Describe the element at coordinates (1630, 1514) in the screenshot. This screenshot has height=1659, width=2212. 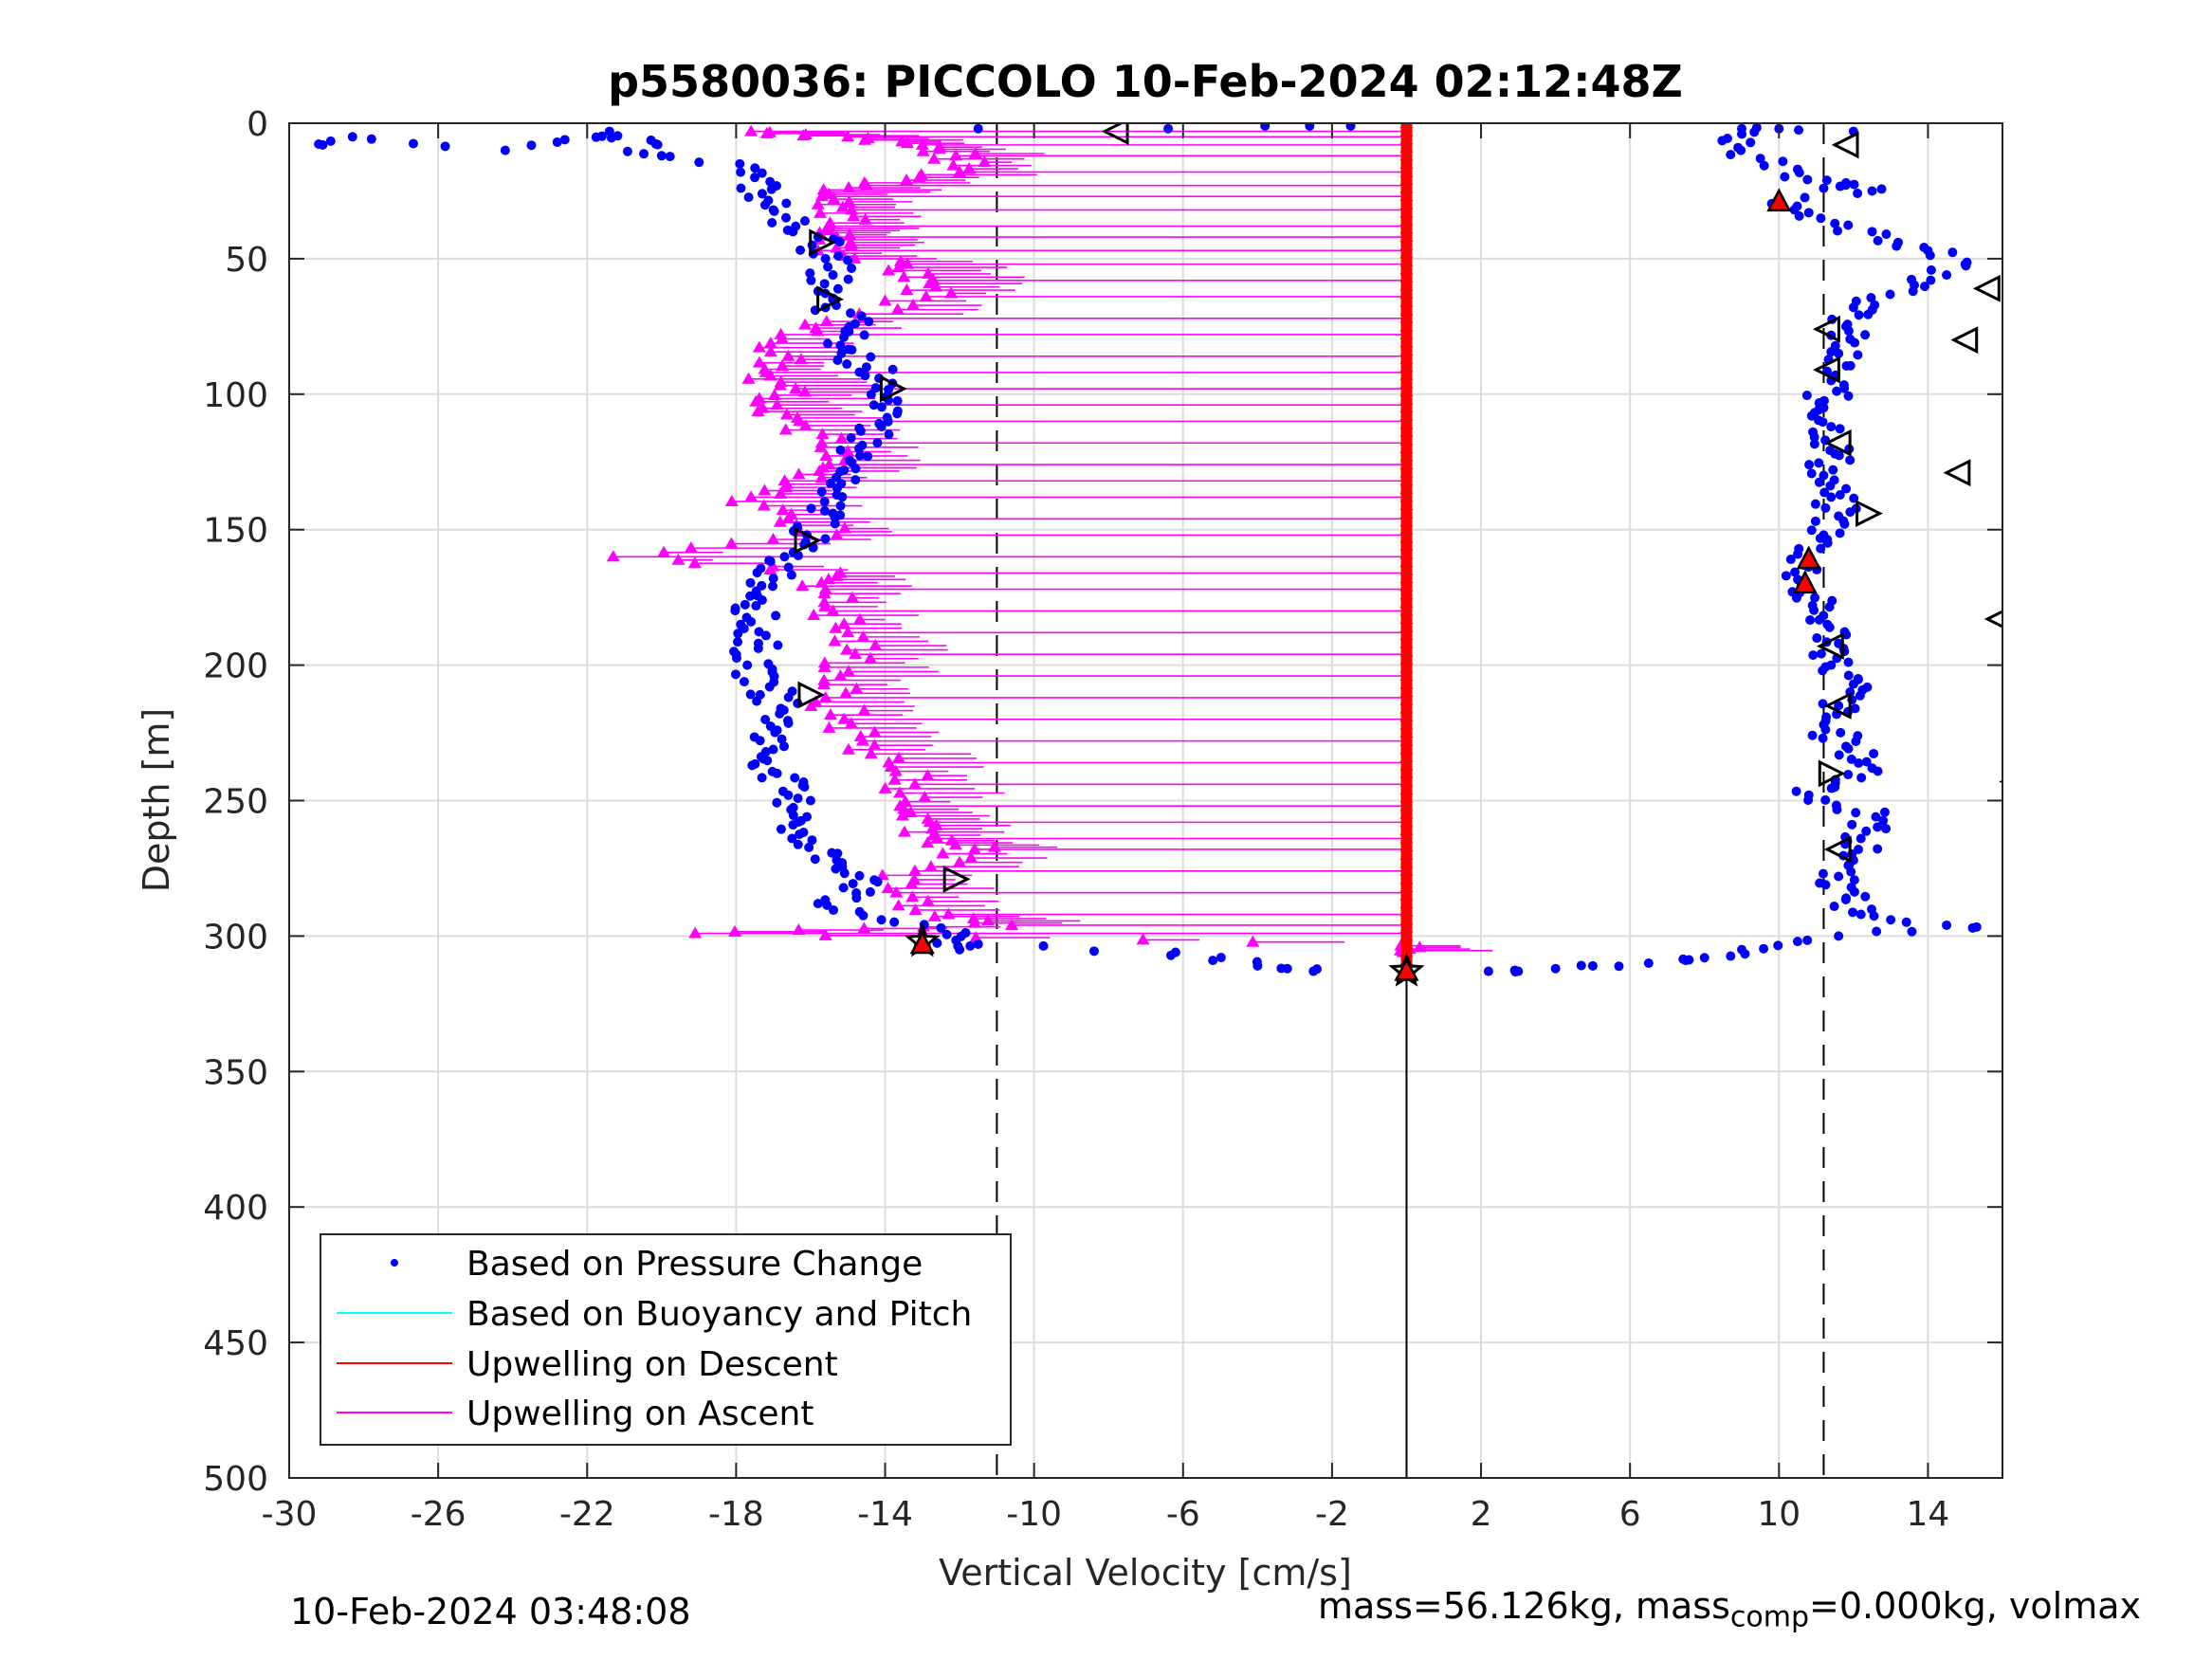
I see `x-tick-label: 6` at that location.